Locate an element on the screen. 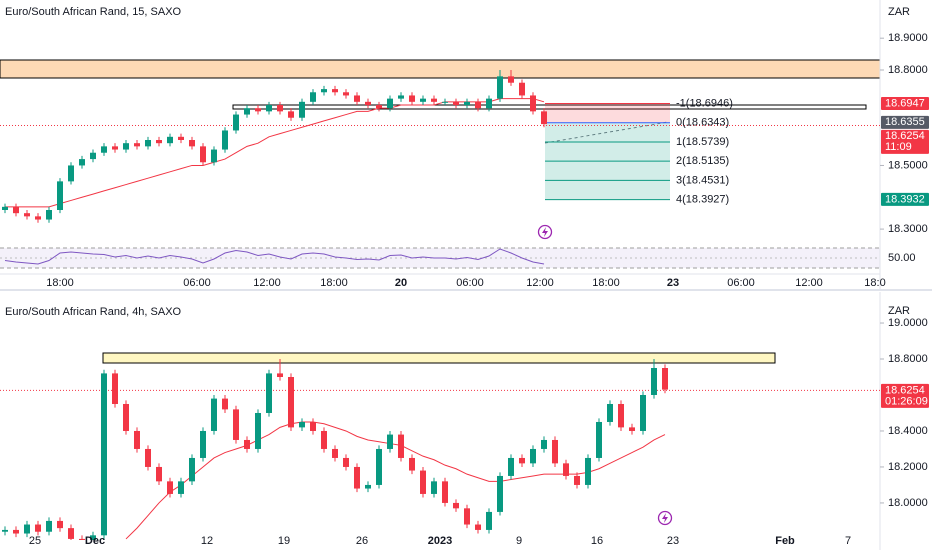 This screenshot has width=932, height=550. rsi-line is located at coordinates (274, 256).